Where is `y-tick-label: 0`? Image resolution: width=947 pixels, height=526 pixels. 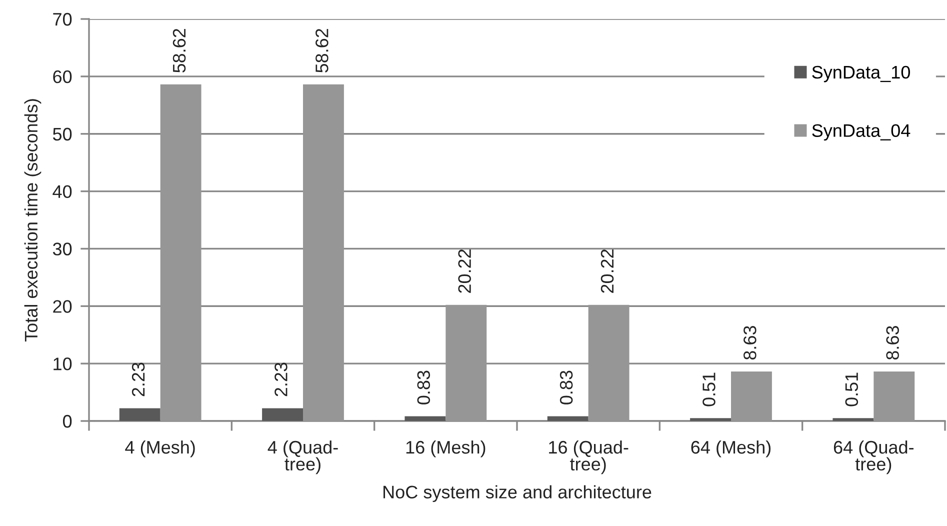
y-tick-label: 0 is located at coordinates (67, 421).